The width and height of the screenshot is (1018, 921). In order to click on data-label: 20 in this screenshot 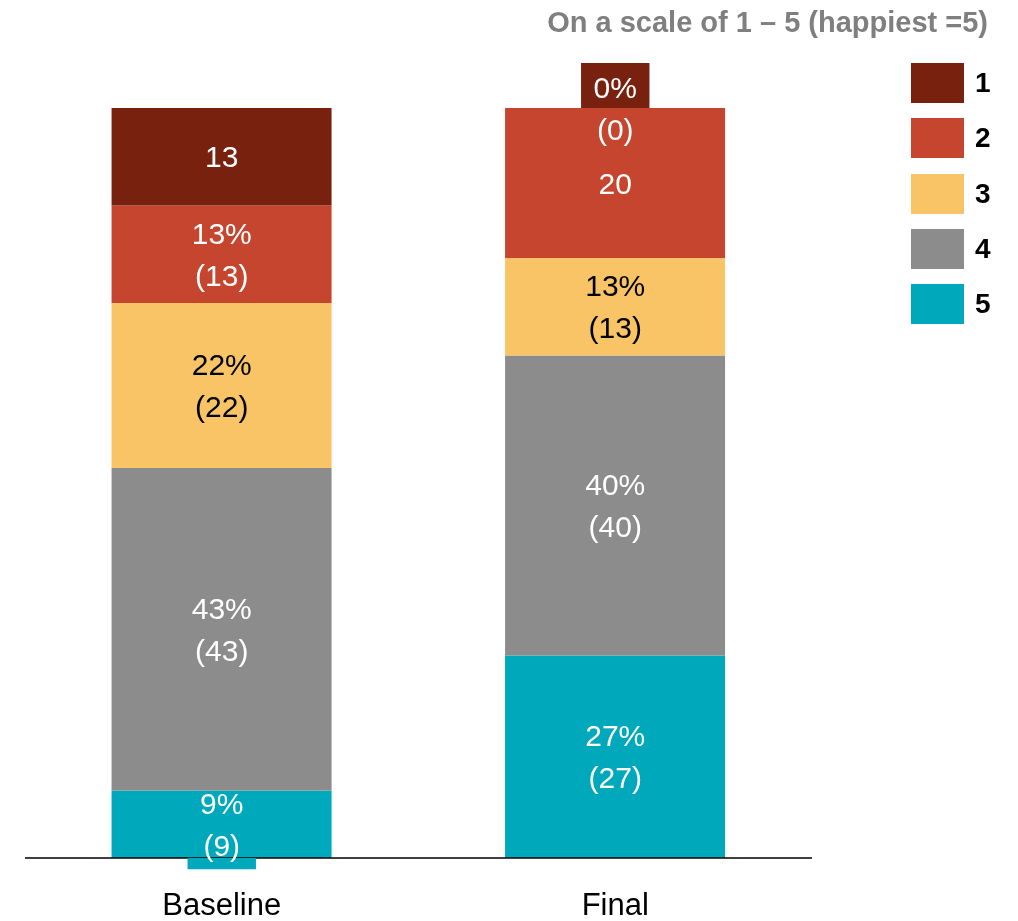, I will do `click(615, 183)`.